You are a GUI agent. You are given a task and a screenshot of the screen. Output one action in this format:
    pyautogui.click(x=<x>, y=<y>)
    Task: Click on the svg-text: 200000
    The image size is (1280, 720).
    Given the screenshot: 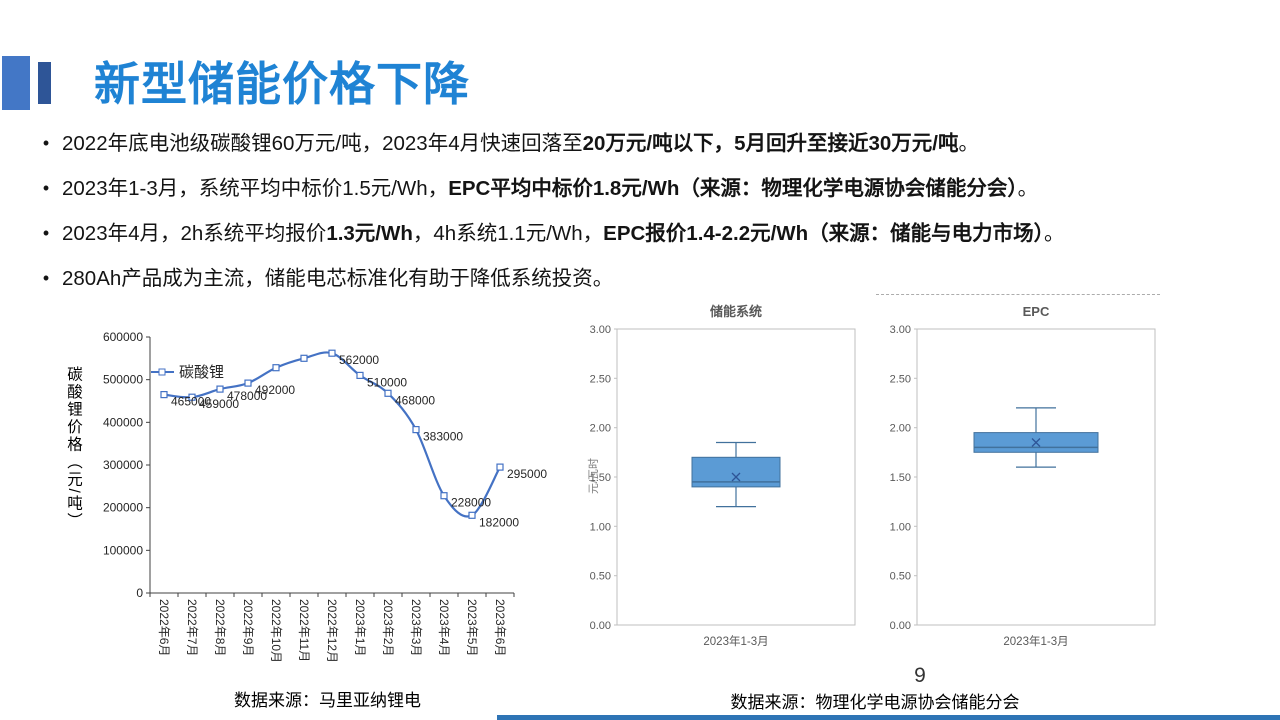 What is the action you would take?
    pyautogui.click(x=123, y=508)
    